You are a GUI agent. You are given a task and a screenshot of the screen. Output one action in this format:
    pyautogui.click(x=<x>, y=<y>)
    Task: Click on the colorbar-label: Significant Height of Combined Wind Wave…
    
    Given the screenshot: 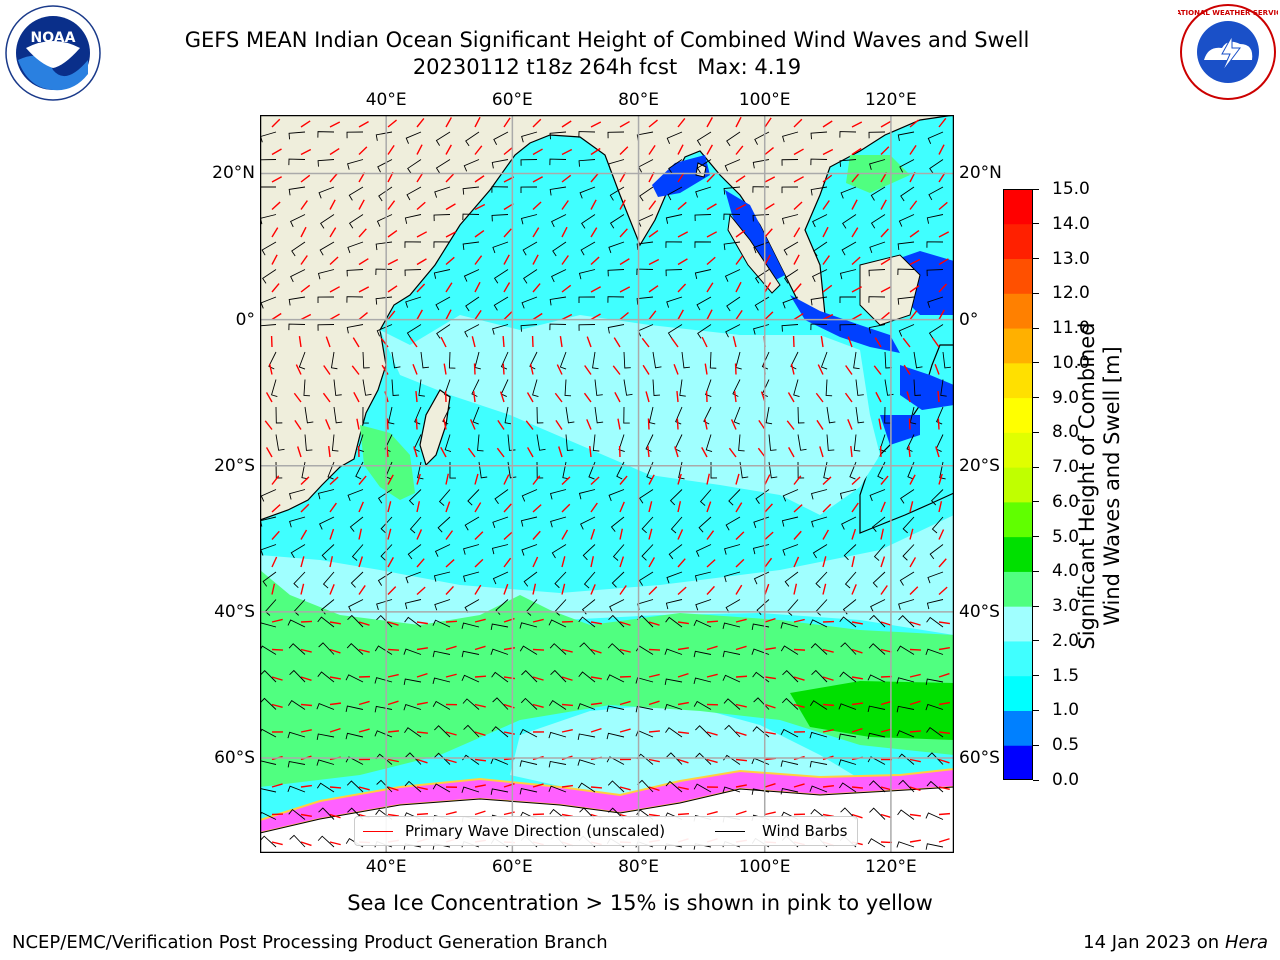 What is the action you would take?
    pyautogui.click(x=1100, y=486)
    